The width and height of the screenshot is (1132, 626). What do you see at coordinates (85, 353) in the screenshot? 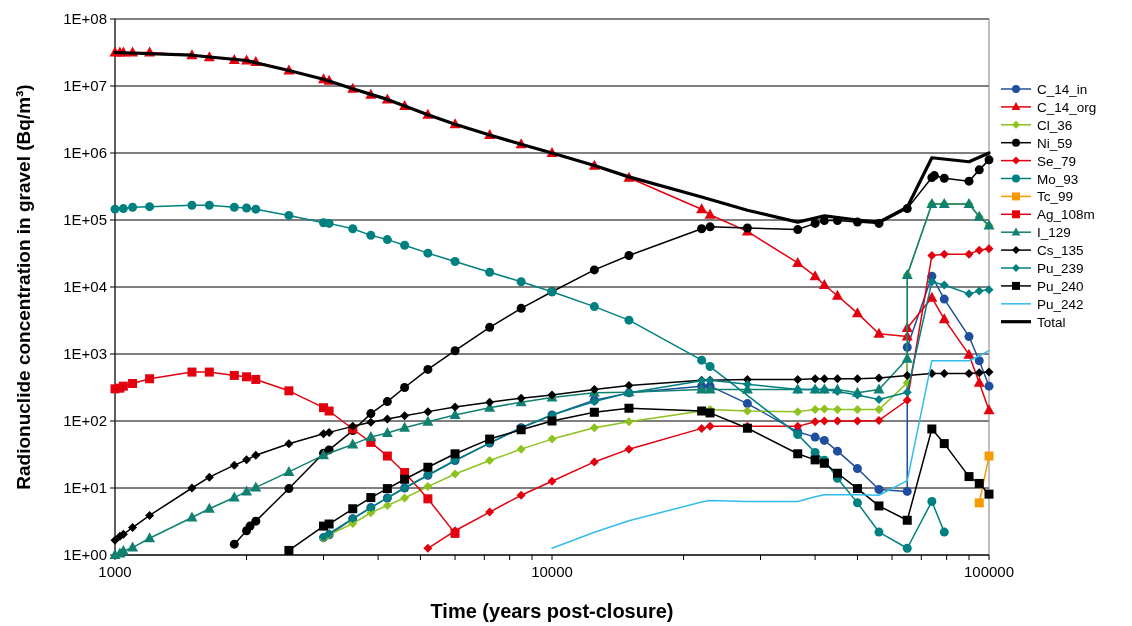
I see `y-tick-label: 1E+03` at bounding box center [85, 353].